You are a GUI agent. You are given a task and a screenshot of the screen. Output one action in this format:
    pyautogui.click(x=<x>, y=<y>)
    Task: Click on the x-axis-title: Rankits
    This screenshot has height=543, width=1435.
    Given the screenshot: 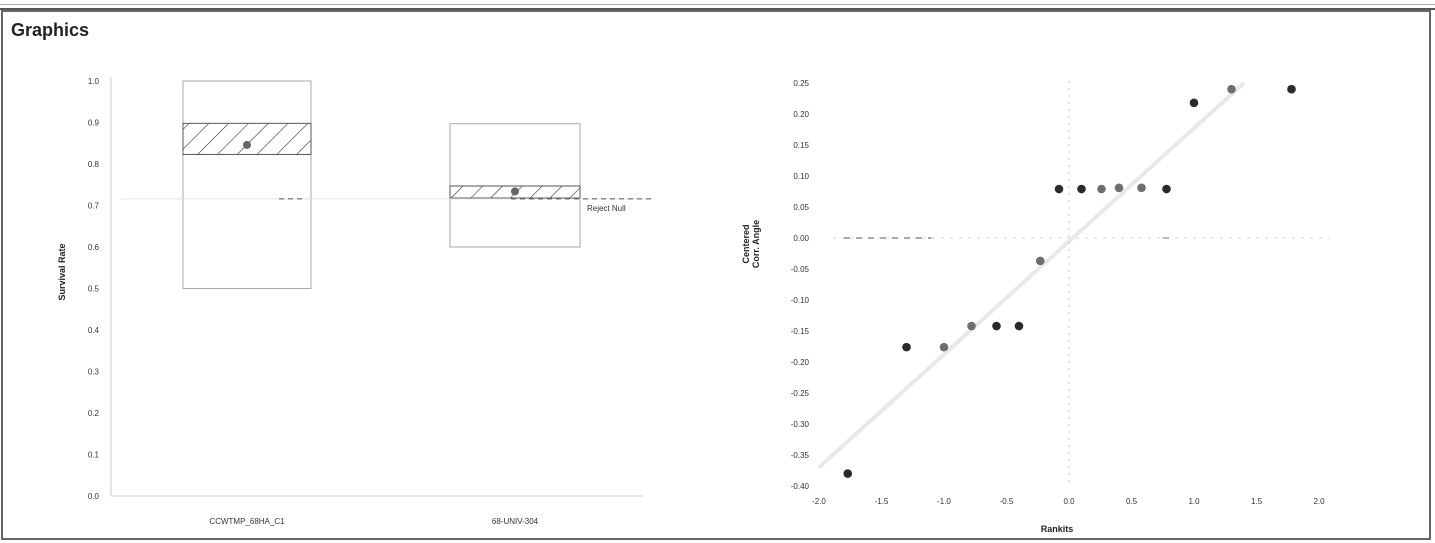 What is the action you would take?
    pyautogui.click(x=1057, y=528)
    